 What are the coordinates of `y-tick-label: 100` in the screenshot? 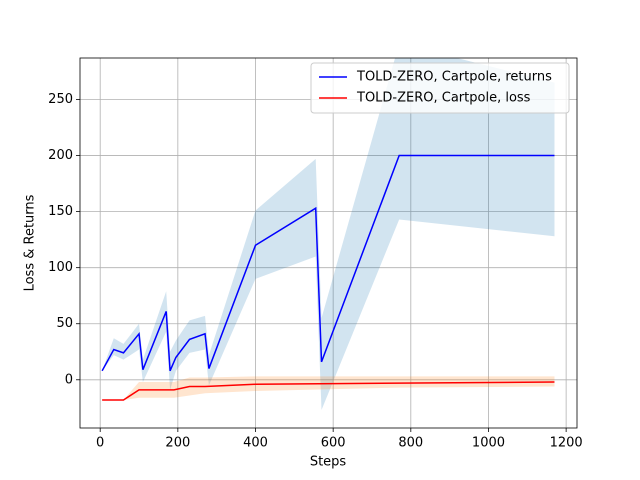 It's located at (60, 267).